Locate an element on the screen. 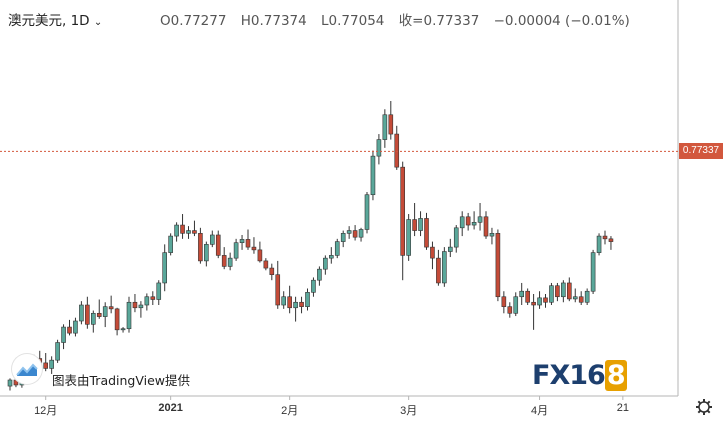  tradingview-logo-icon is located at coordinates (27, 369).